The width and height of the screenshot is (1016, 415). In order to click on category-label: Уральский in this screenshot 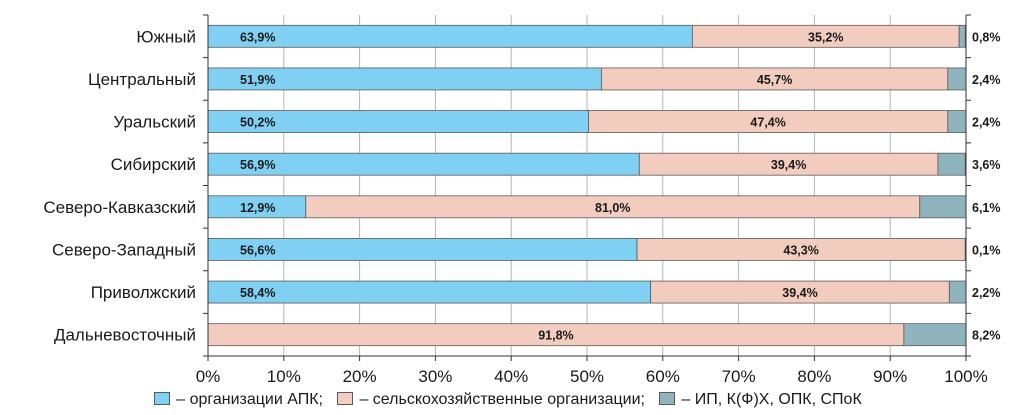, I will do `click(154, 122)`.